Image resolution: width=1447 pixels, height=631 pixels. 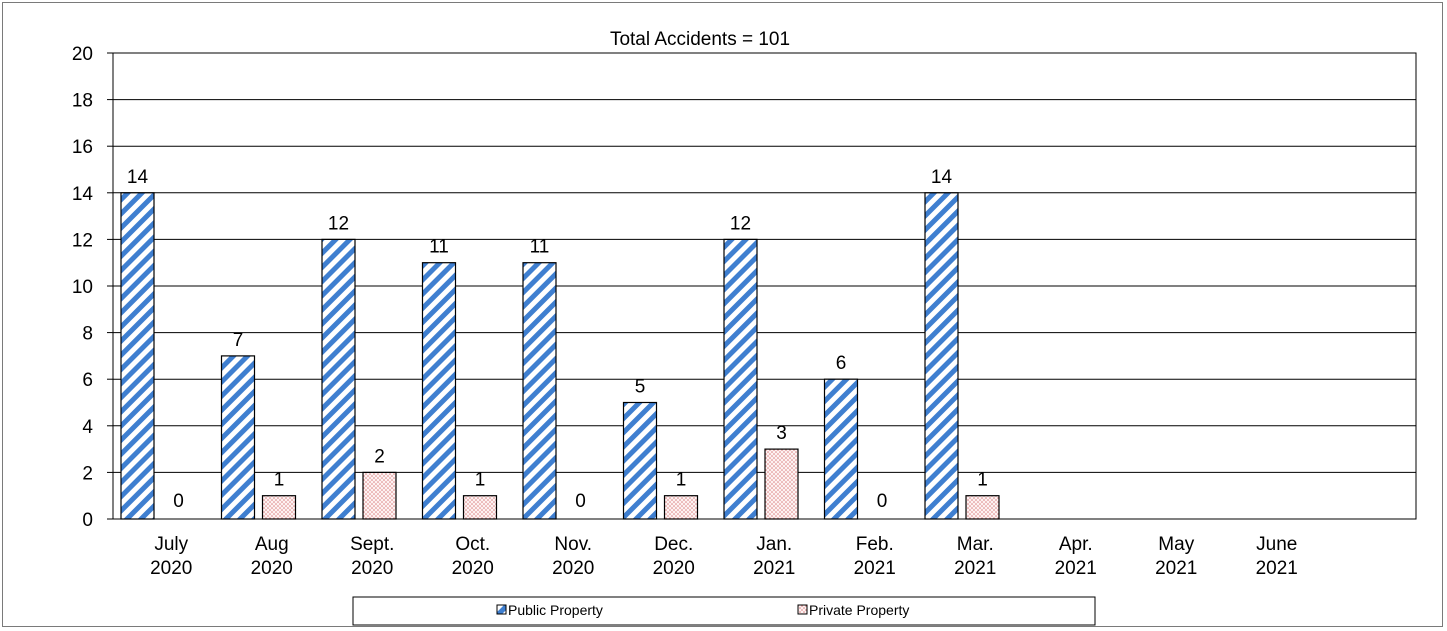 What do you see at coordinates (87, 427) in the screenshot?
I see `y-tick-label: 4` at bounding box center [87, 427].